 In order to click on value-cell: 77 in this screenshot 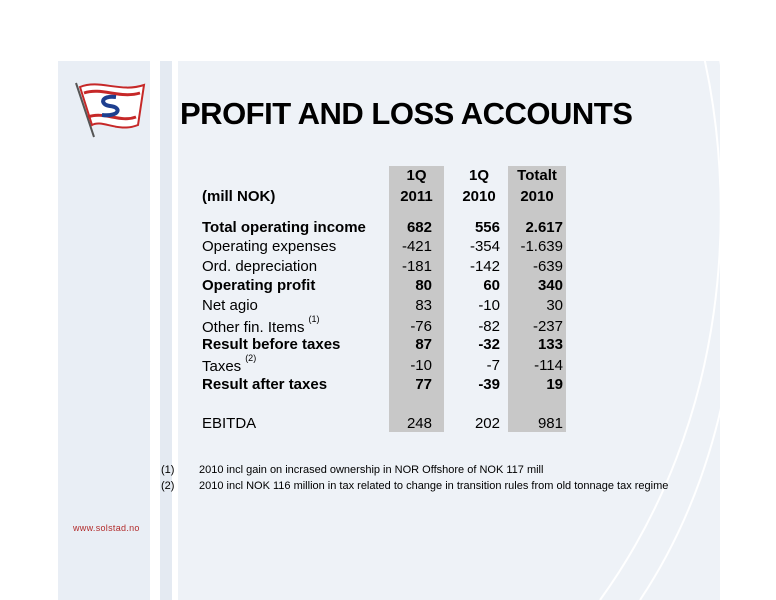, I will do `click(423, 384)`.